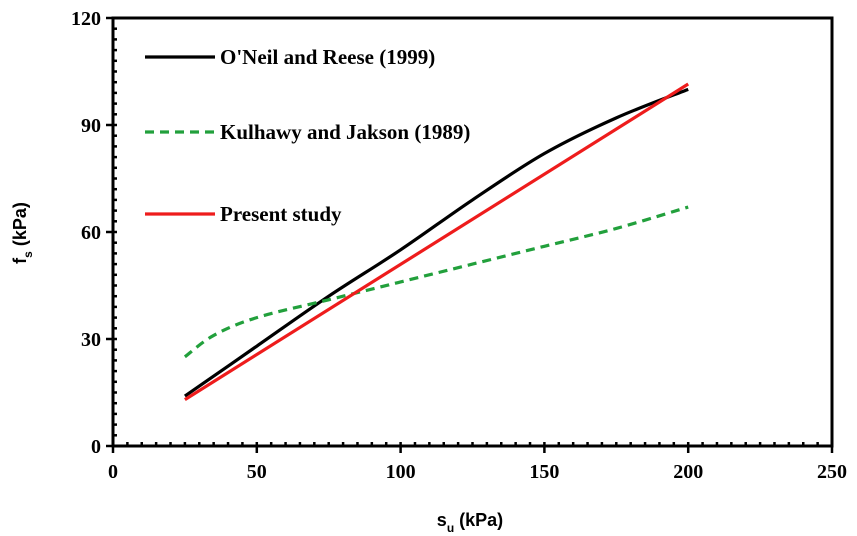 The width and height of the screenshot is (857, 536). Describe the element at coordinates (91, 233) in the screenshot. I see `y-tick-label: 60` at that location.